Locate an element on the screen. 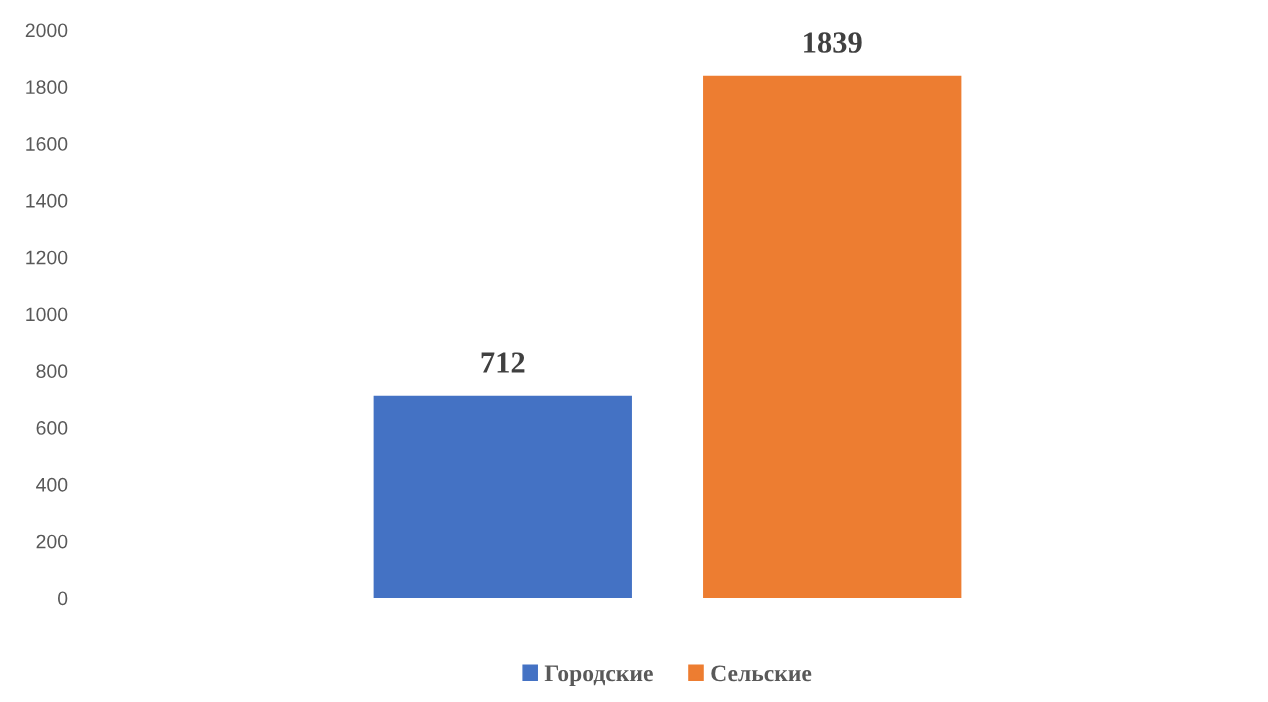  y-tick-label: 1000 is located at coordinates (47, 314).